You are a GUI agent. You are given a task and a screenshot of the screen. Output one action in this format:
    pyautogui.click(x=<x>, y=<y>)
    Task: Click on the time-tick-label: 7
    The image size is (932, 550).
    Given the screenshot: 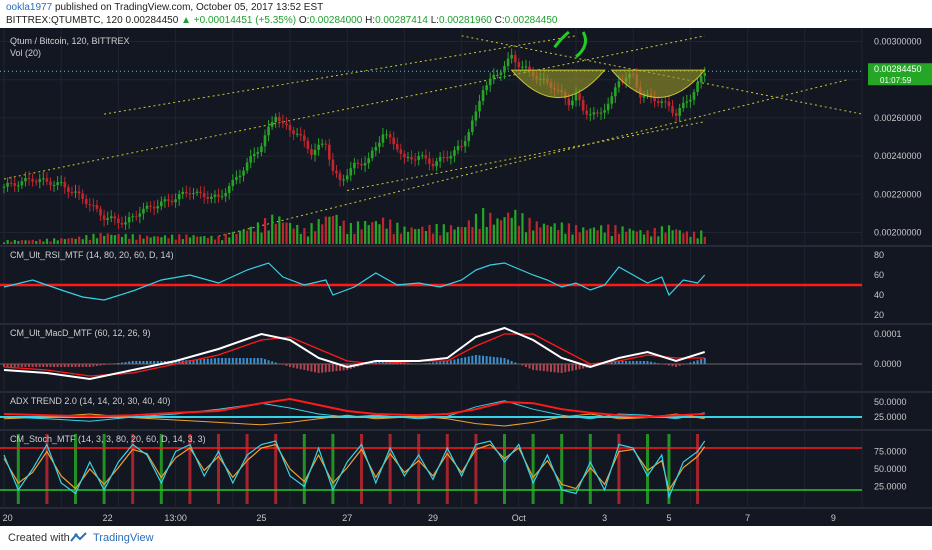 What is the action you would take?
    pyautogui.click(x=747, y=518)
    